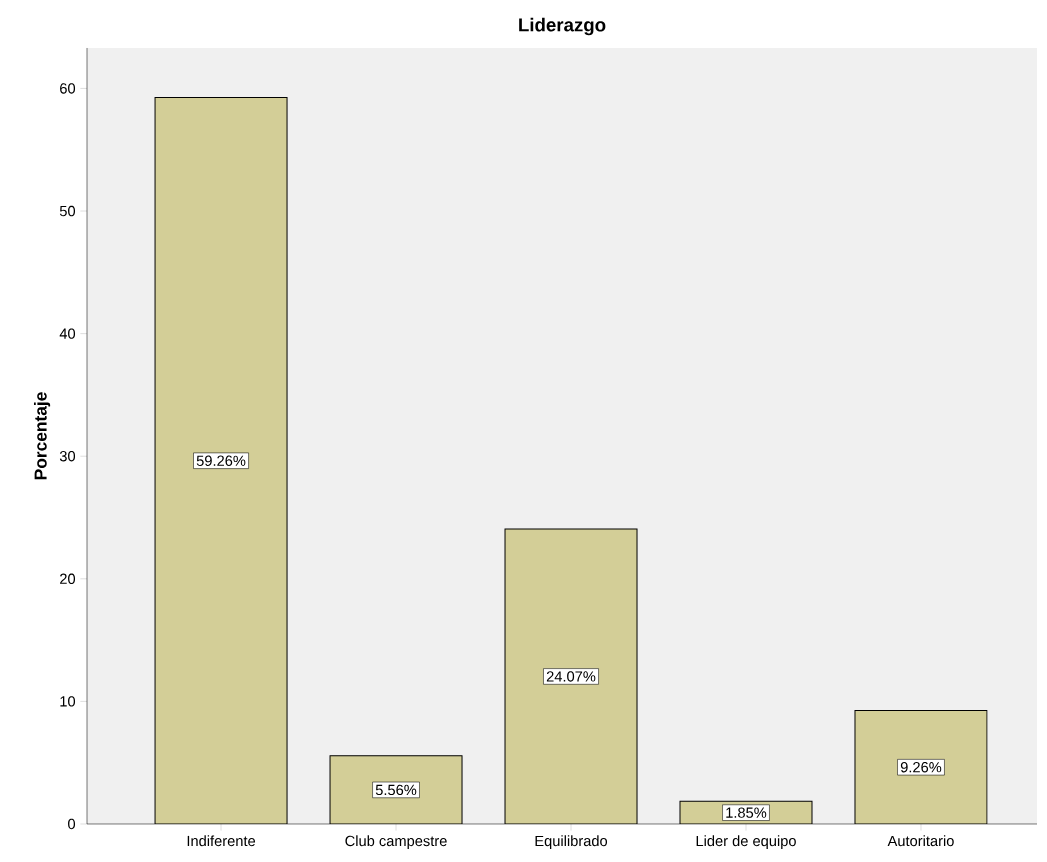  Describe the element at coordinates (68, 88) in the screenshot. I see `y-tick-label: 60` at that location.